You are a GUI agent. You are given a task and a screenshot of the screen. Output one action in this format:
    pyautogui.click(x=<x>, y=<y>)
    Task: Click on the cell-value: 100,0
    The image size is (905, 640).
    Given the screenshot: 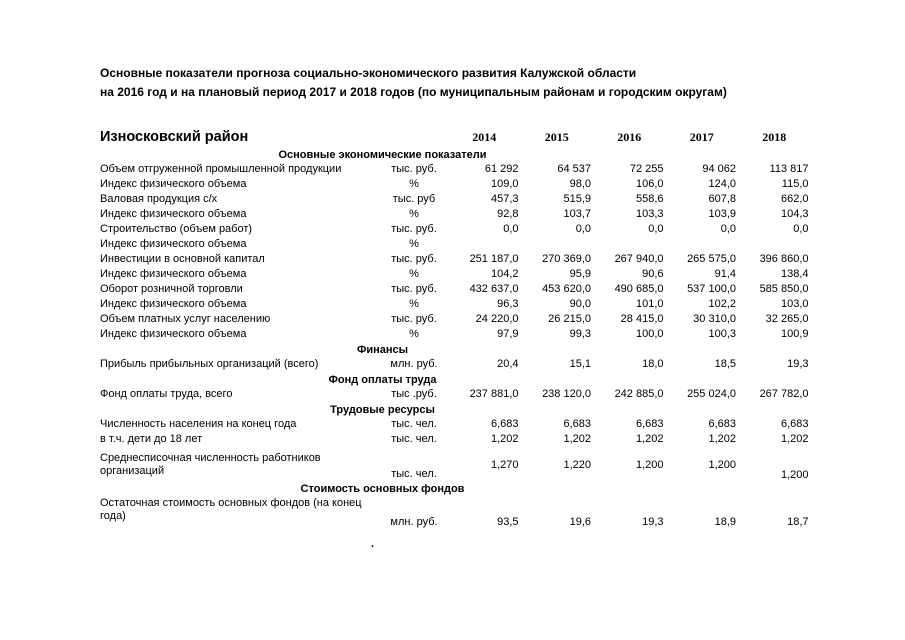 What is the action you would take?
    pyautogui.click(x=649, y=334)
    